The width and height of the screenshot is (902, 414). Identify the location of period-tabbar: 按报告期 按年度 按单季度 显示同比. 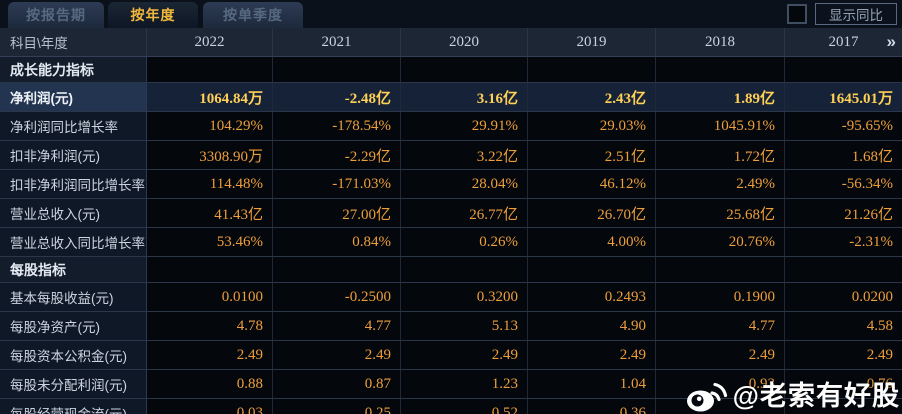
(451, 14).